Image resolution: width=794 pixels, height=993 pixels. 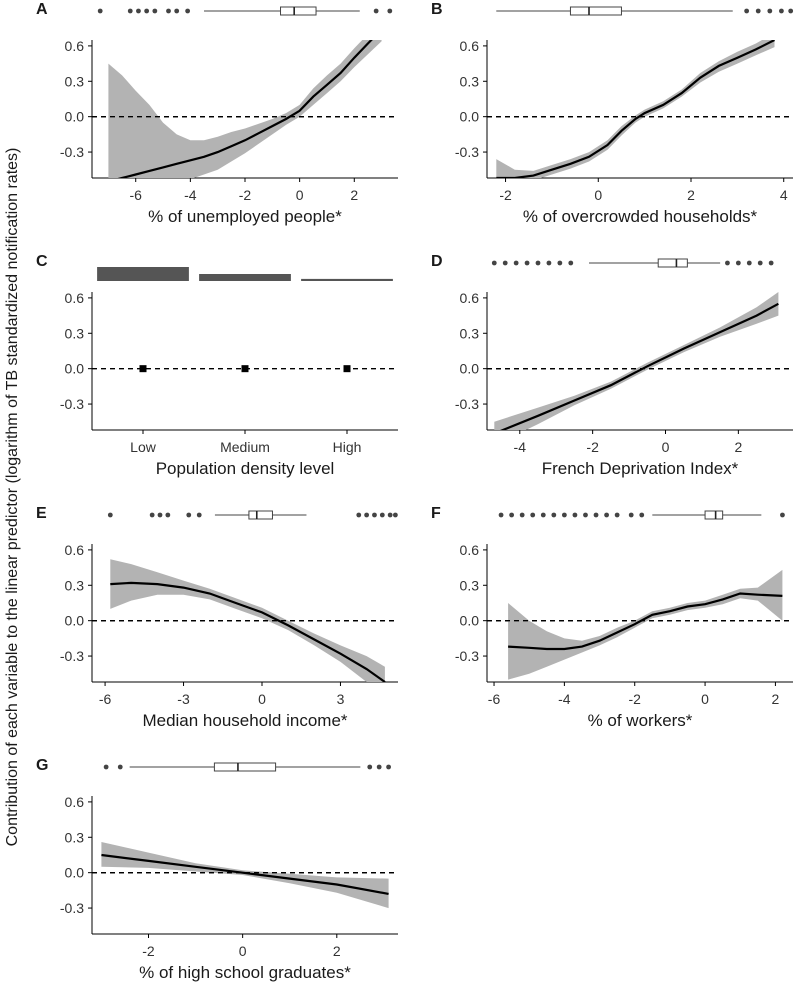 I want to click on x-axis-label: % of unemployed people*, so click(x=245, y=216).